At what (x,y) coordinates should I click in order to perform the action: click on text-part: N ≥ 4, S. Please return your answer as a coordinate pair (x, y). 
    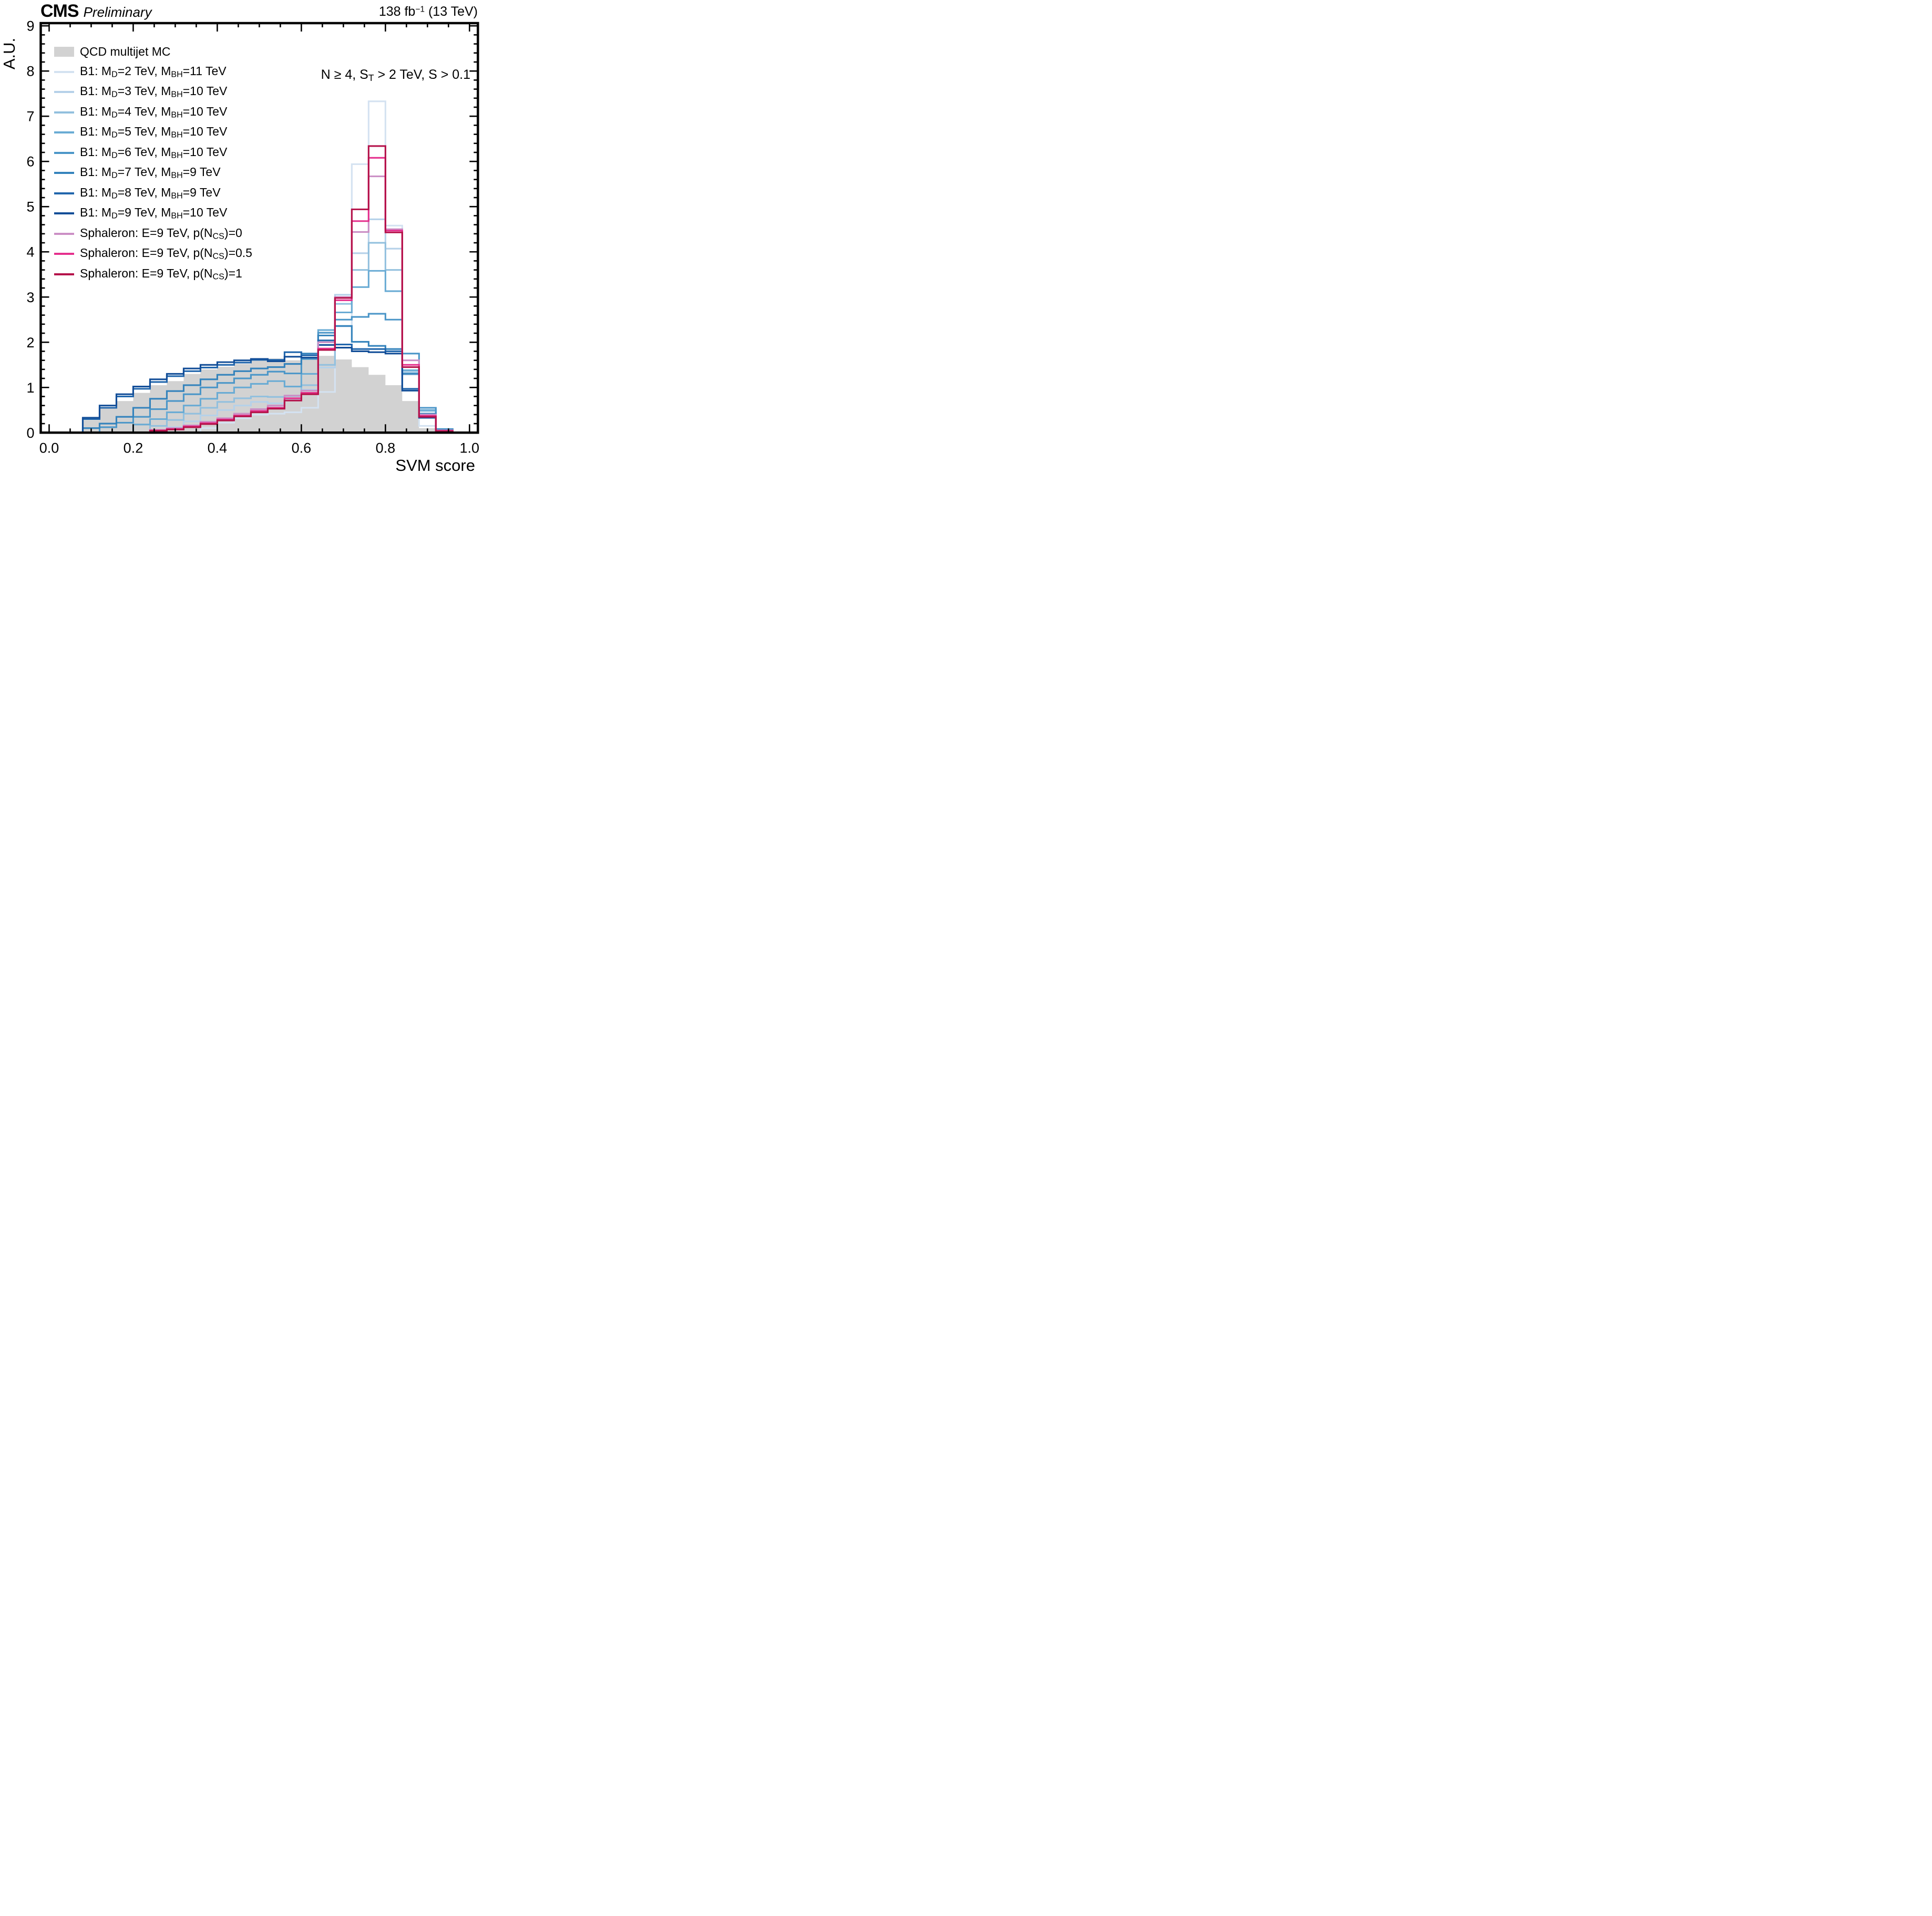
    Looking at the image, I should click on (344, 74).